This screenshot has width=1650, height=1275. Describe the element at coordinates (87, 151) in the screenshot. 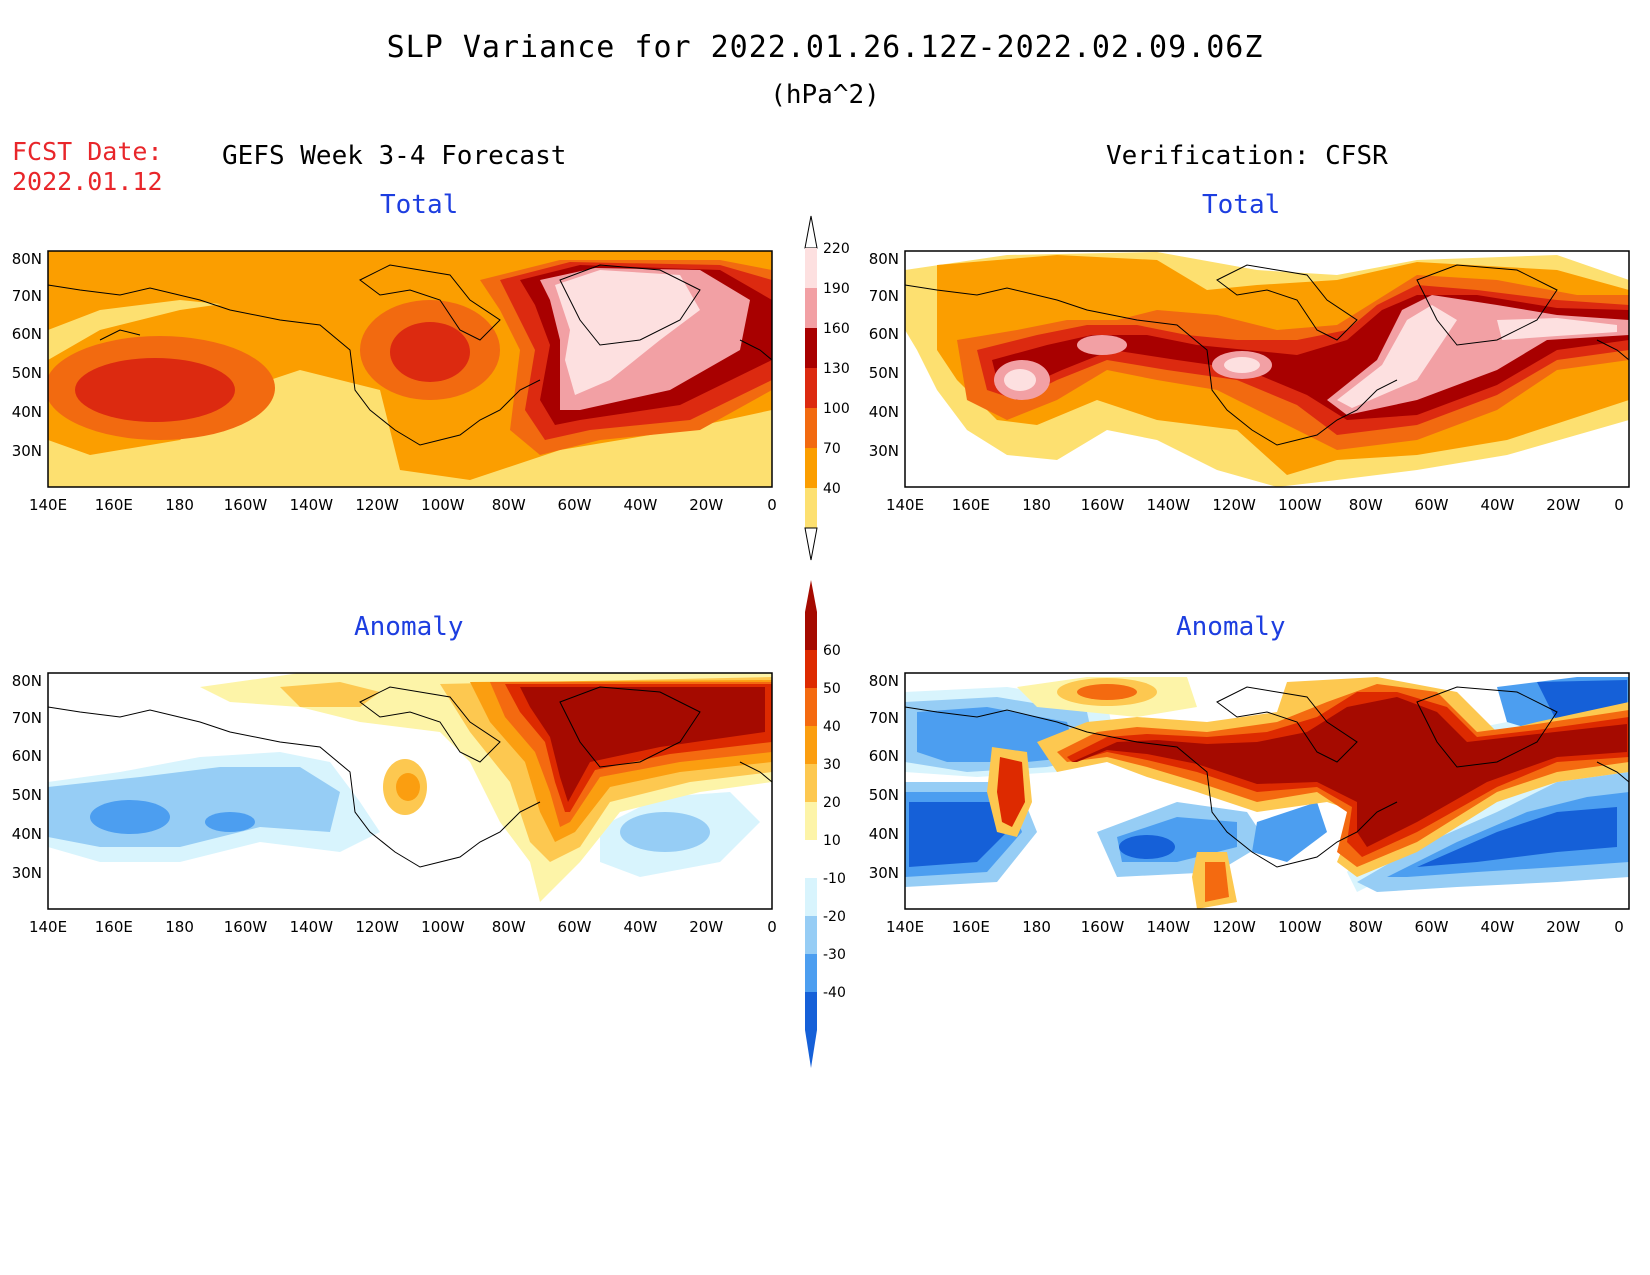

I see `fcst-date-label: FCST Date:` at that location.